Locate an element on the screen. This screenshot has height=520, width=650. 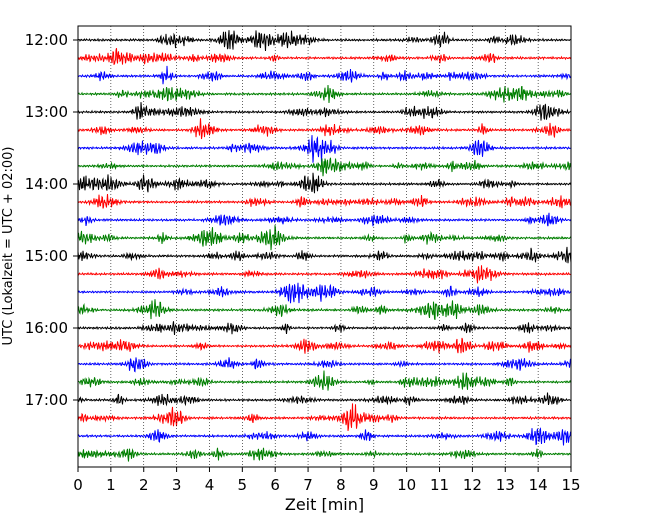
x-tick-label: 6 is located at coordinates (275, 485).